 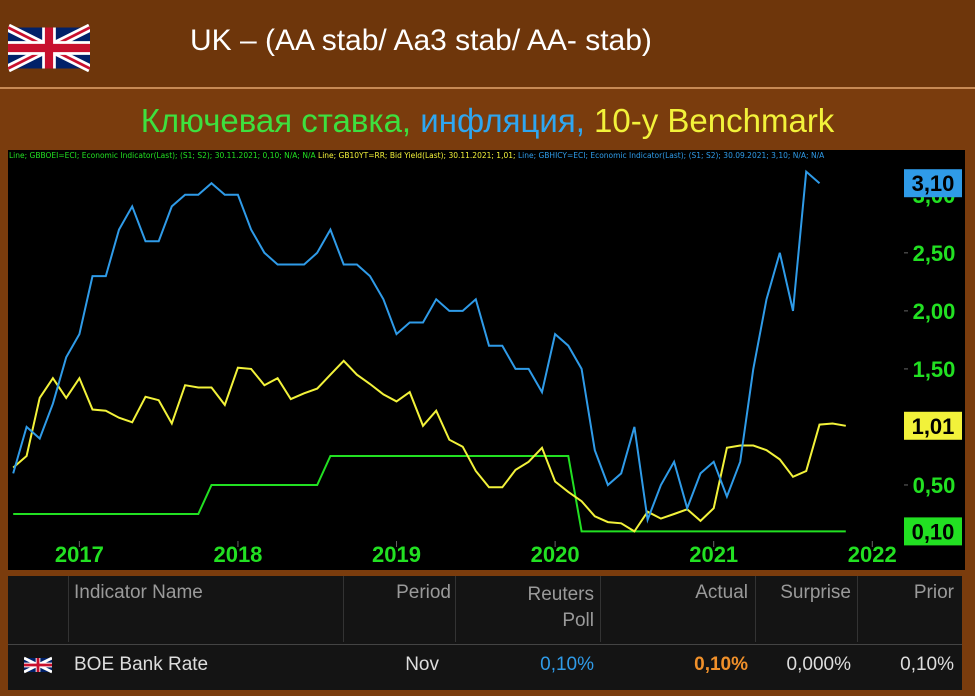 I want to click on y-tick-label: 2,00, so click(x=934, y=311).